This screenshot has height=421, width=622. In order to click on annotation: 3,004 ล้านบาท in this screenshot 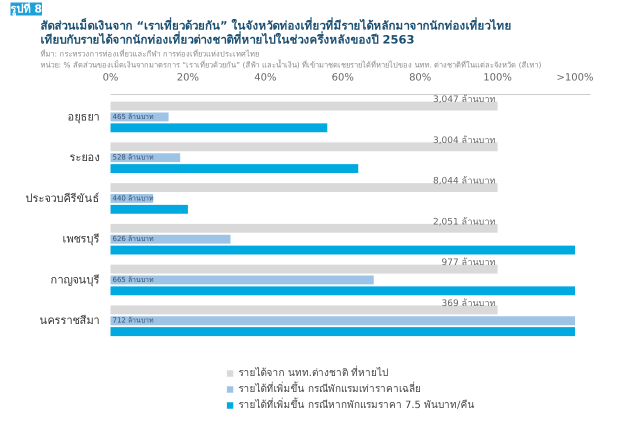, I will do `click(464, 140)`.